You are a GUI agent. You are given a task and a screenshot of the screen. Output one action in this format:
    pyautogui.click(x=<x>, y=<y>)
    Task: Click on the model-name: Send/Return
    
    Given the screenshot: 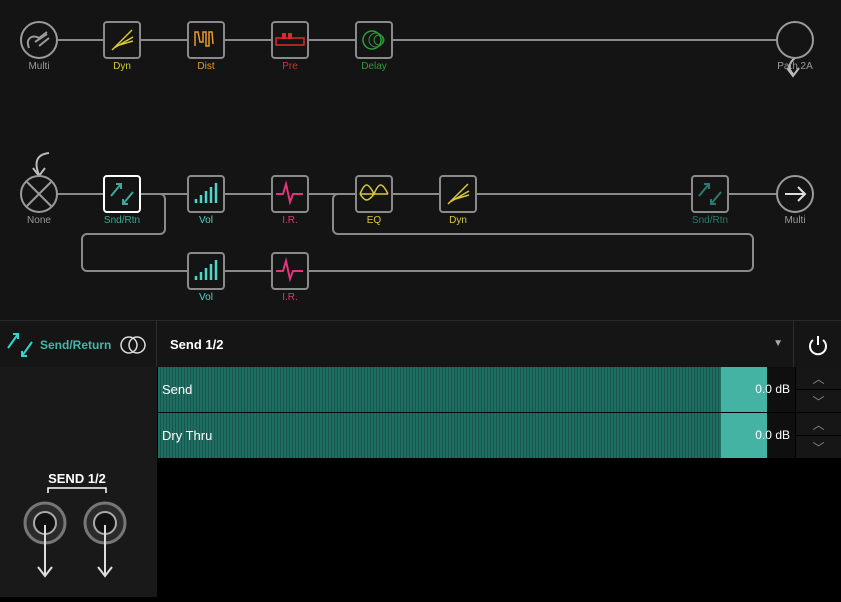 What is the action you would take?
    pyautogui.click(x=76, y=344)
    